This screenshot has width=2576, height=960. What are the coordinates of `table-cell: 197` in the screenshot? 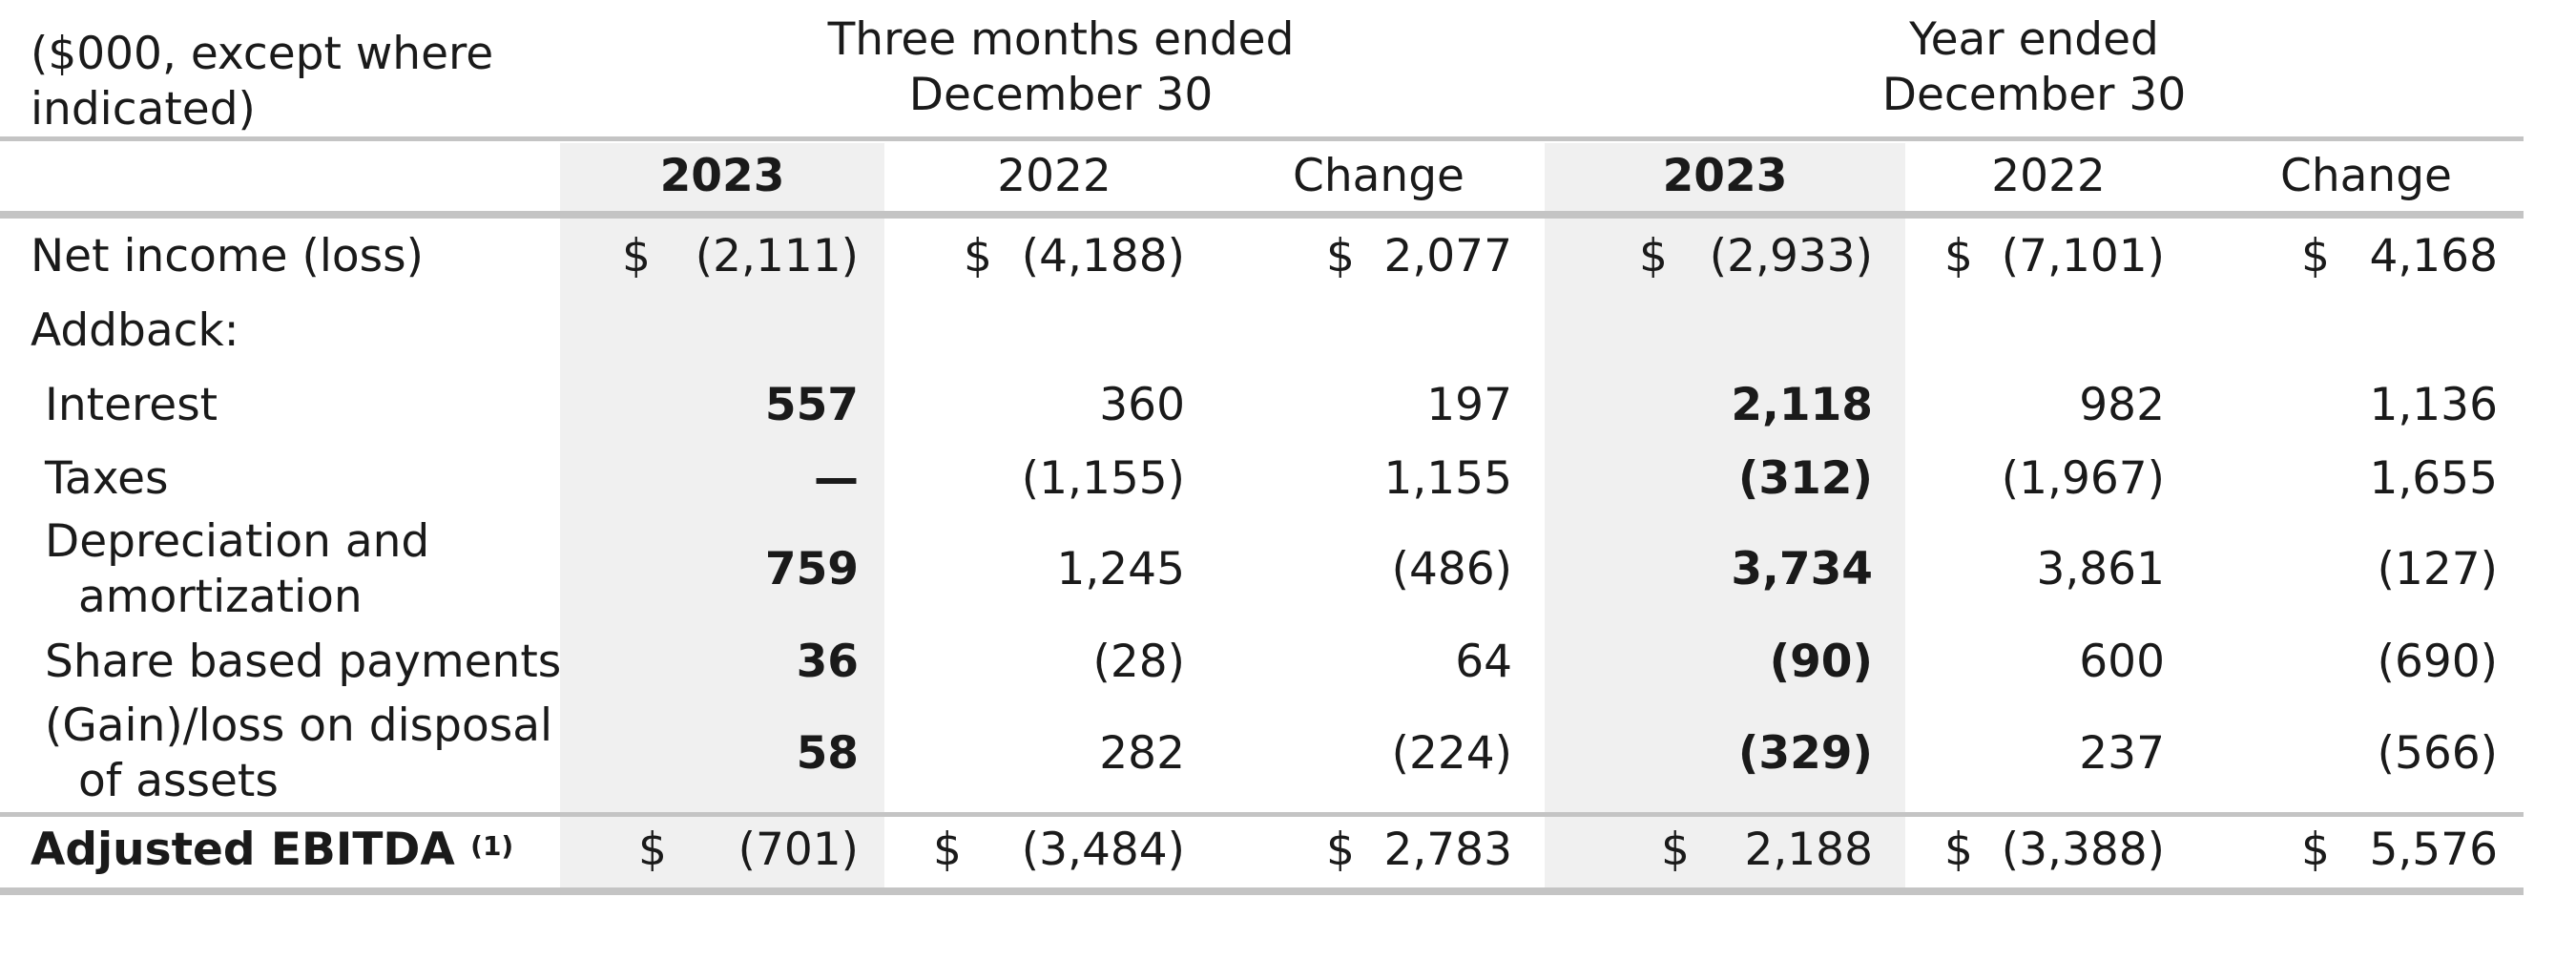 It's located at (1469, 405).